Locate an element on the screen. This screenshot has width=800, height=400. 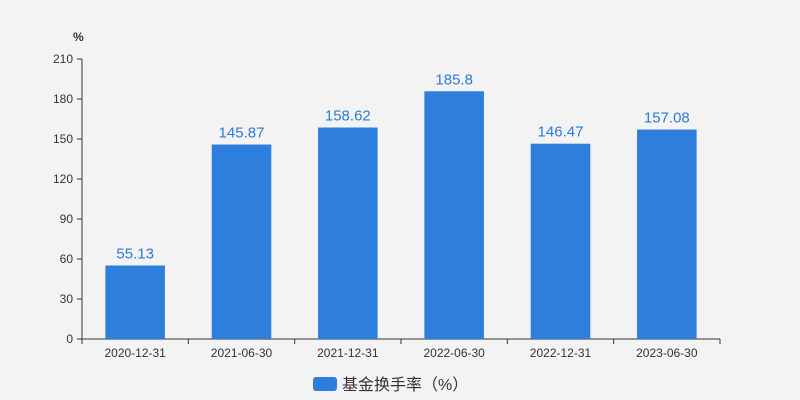
x-tick-label: 2023-06-30 is located at coordinates (667, 353).